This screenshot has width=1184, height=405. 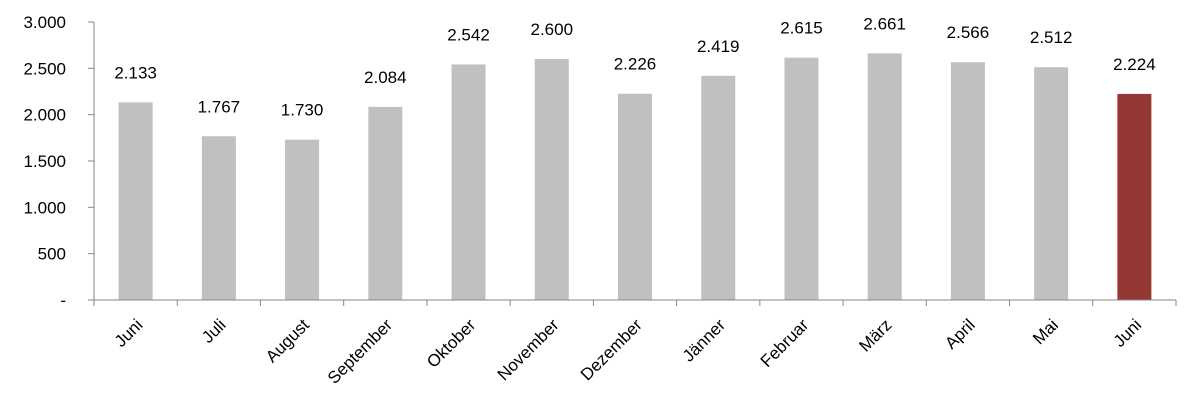 I want to click on data-label: 2.224, so click(x=1134, y=64).